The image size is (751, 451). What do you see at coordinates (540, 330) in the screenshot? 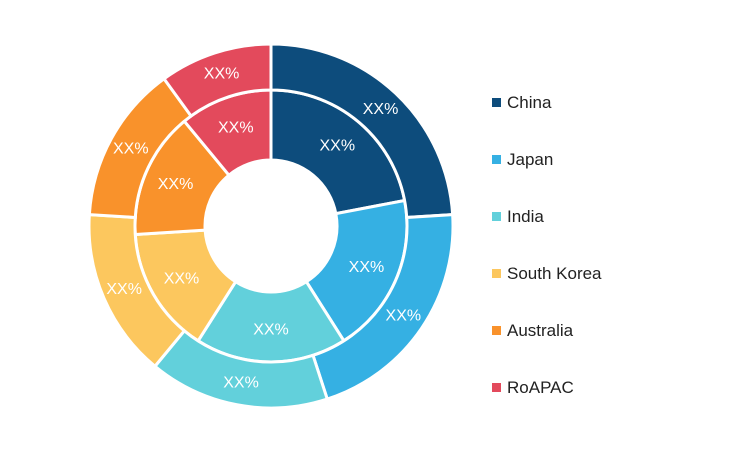
I see `legend-label: Australia` at bounding box center [540, 330].